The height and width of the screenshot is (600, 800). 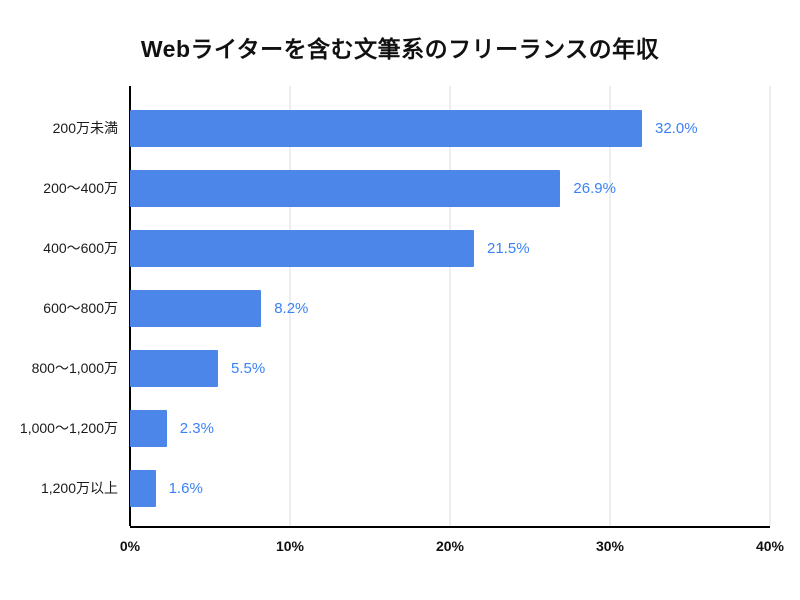 What do you see at coordinates (79, 488) in the screenshot?
I see `category-label: 1,200万以上` at bounding box center [79, 488].